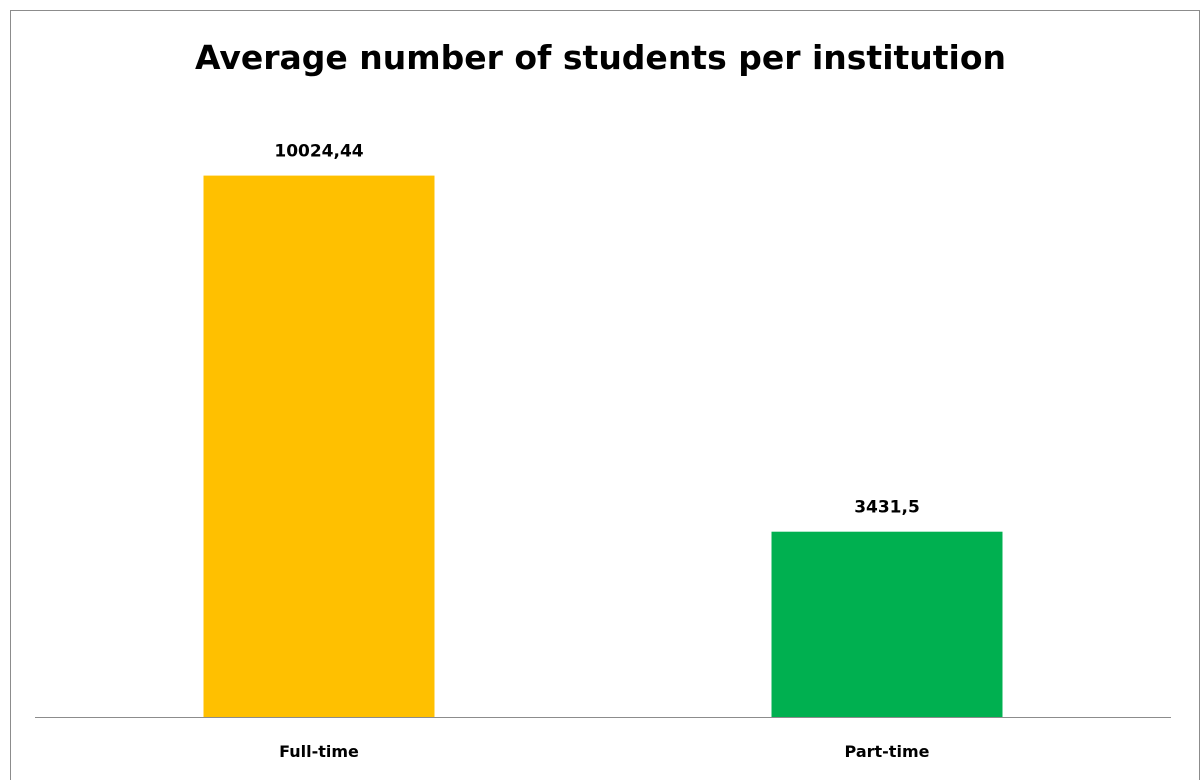 Image resolution: width=1201 pixels, height=780 pixels. I want to click on bar-full-time, so click(319, 446).